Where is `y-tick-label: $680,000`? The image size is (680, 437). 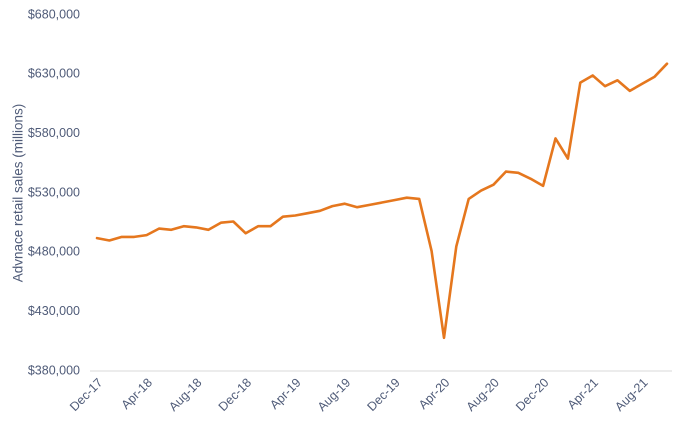
y-tick-label: $680,000 is located at coordinates (54, 14).